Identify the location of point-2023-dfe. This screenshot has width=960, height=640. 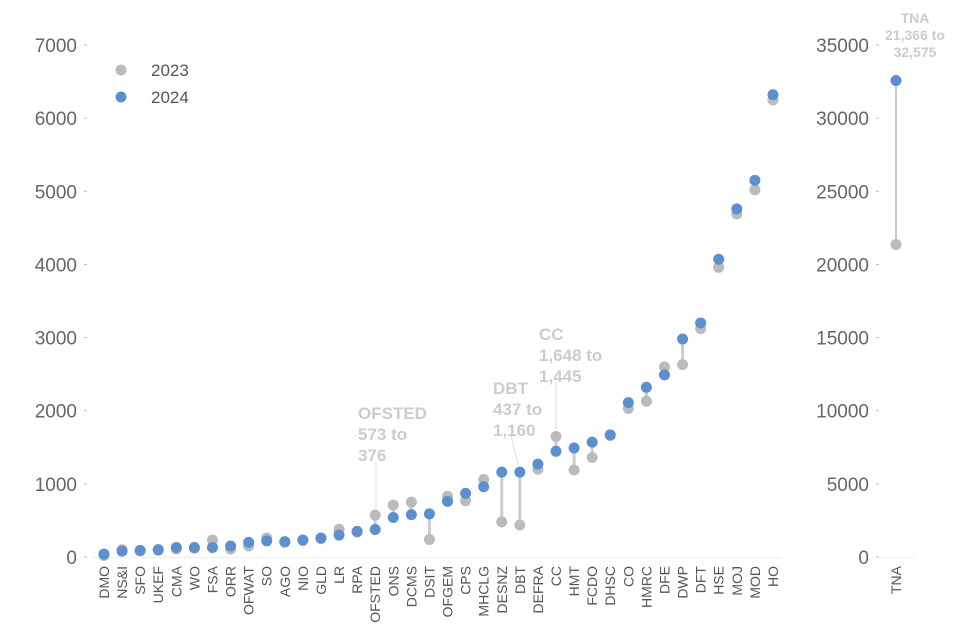
(664, 367).